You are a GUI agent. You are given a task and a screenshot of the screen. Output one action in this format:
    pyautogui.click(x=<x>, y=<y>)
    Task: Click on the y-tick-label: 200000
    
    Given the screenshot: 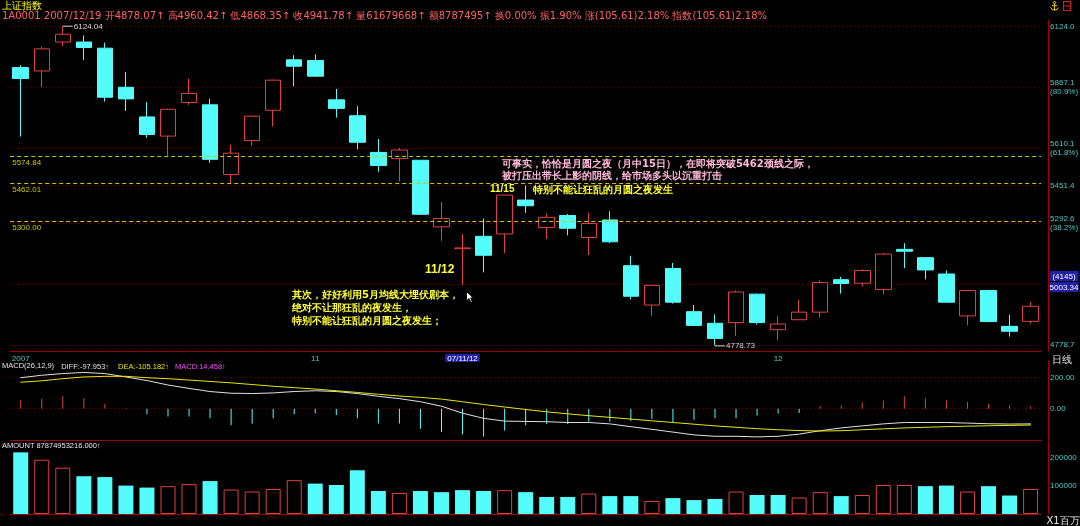 What is the action you would take?
    pyautogui.click(x=1064, y=457)
    